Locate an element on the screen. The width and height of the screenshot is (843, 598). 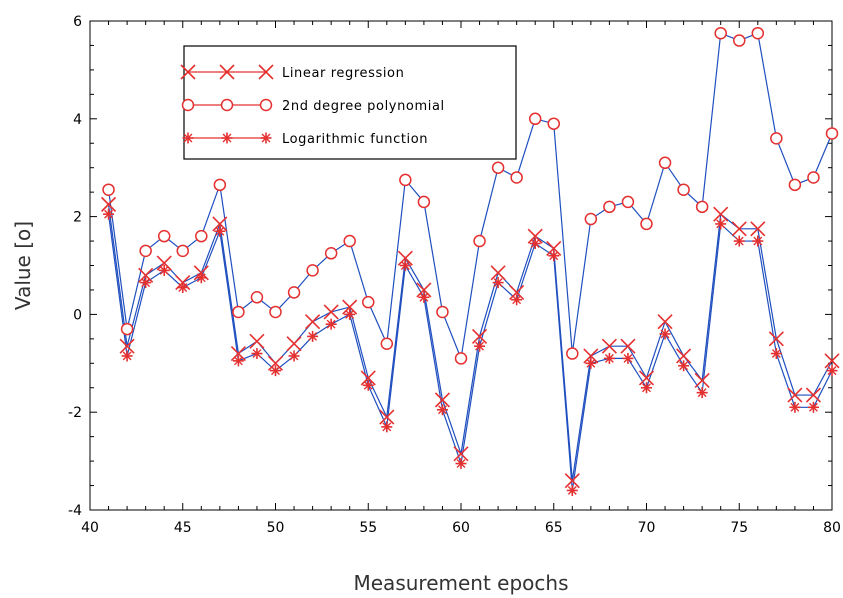
legend-box is located at coordinates (350, 102).